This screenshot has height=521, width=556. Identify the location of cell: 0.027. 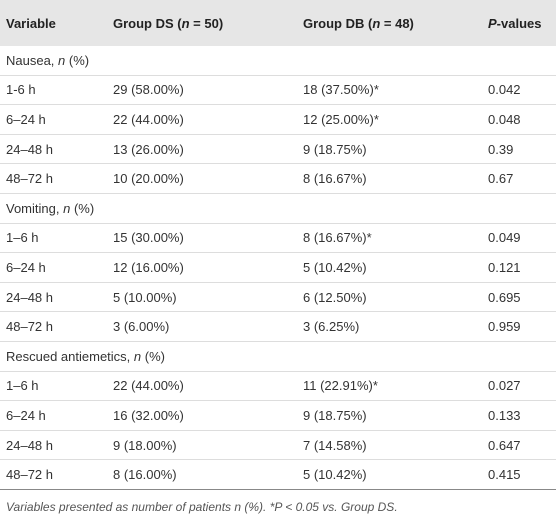
(519, 386).